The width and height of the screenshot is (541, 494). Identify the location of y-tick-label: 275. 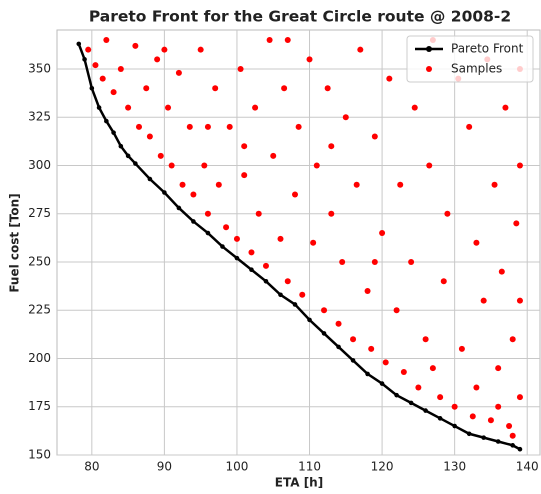
(39, 213).